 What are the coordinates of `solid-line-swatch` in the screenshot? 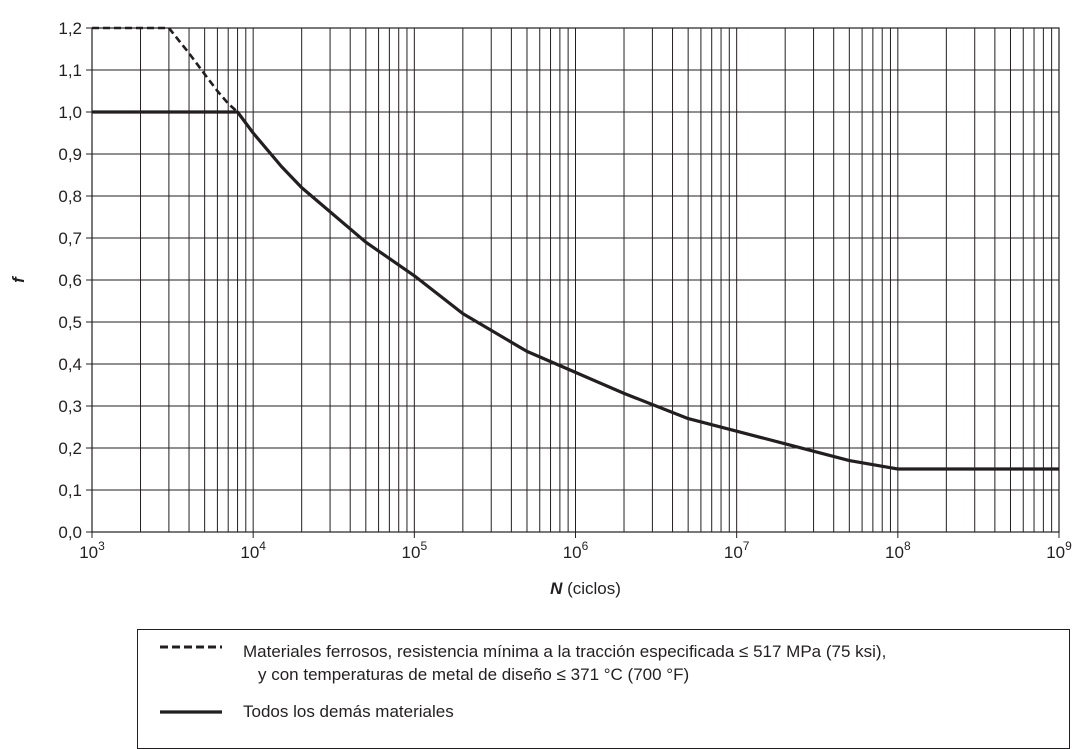 It's located at (191, 712).